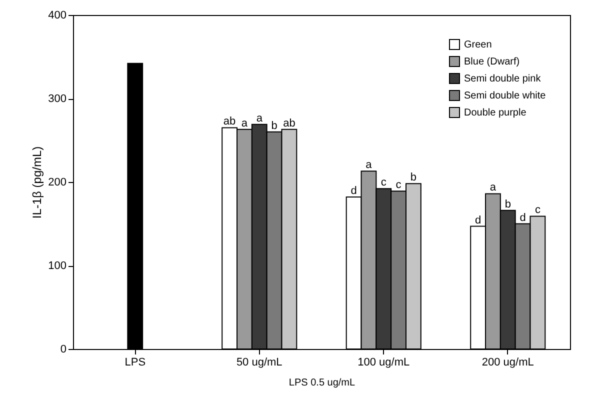 This screenshot has width=592, height=393. What do you see at coordinates (508, 362) in the screenshot?
I see `x-tick-label: 200 ug/mL` at bounding box center [508, 362].